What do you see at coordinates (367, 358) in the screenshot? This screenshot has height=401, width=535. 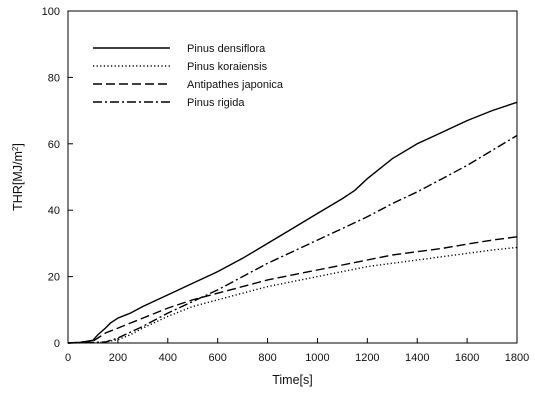 I see `x-tick-label: 1200` at bounding box center [367, 358].